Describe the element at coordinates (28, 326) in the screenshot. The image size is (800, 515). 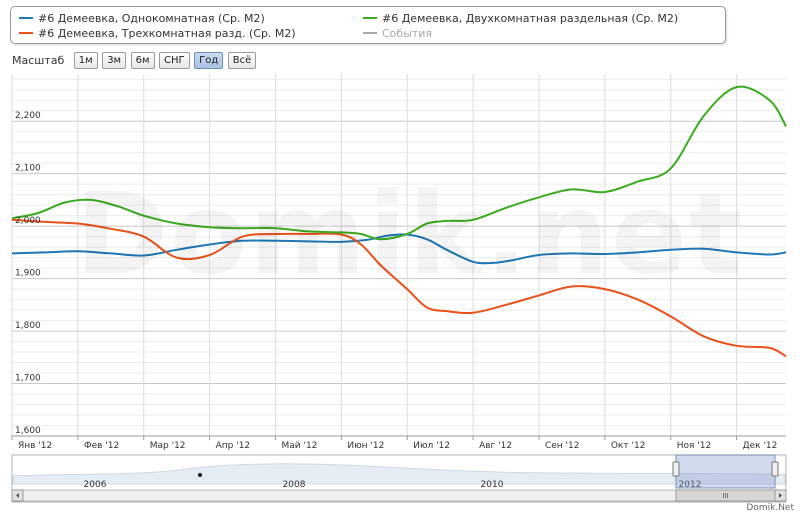
I see `y-tick-label: 1,800` at that location.